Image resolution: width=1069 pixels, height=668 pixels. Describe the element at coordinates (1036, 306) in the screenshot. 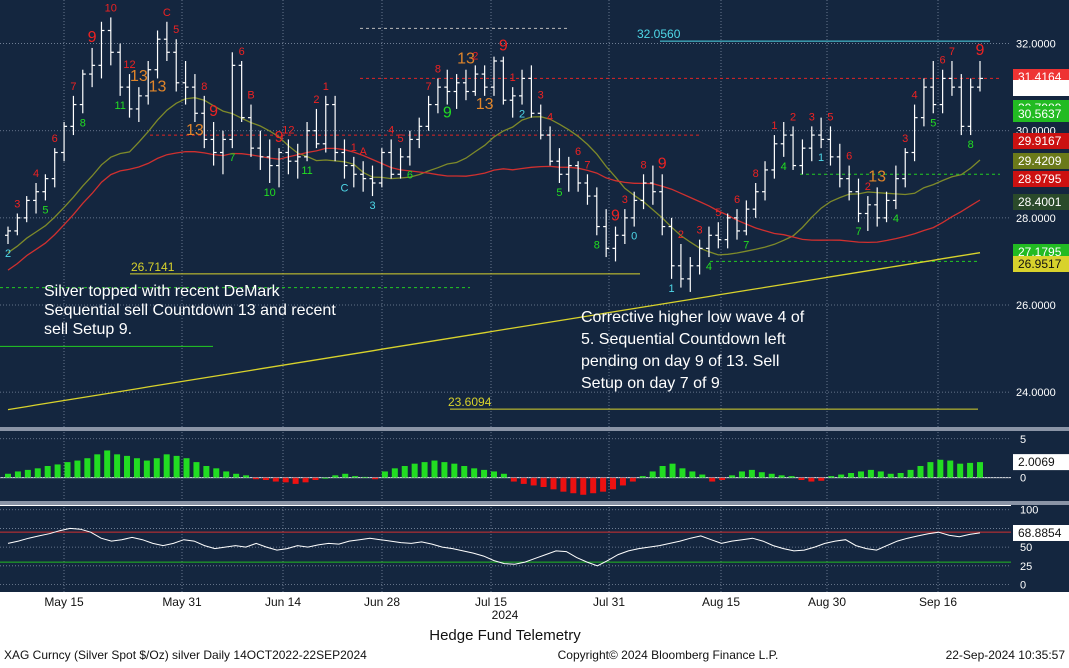

I see `price-tick-label: 26.0000` at that location.